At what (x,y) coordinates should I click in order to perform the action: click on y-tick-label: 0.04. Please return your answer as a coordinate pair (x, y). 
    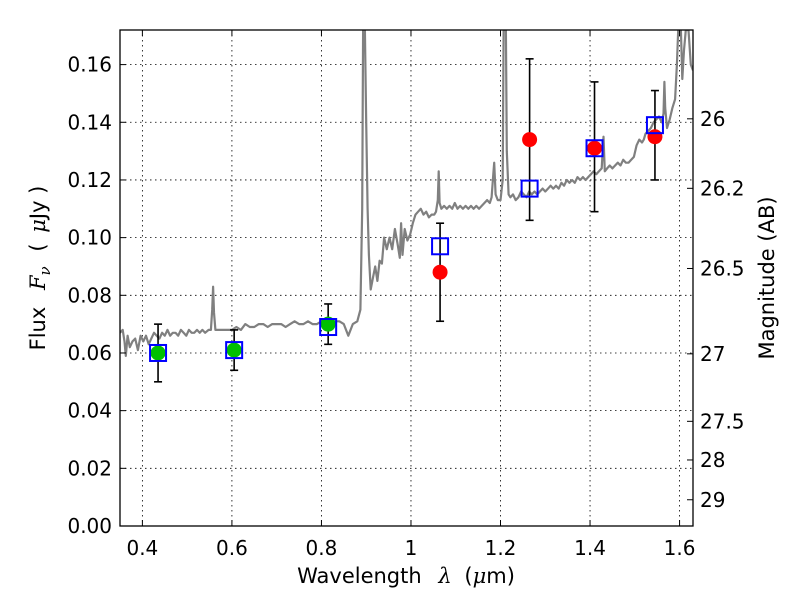
    Looking at the image, I should click on (89, 411).